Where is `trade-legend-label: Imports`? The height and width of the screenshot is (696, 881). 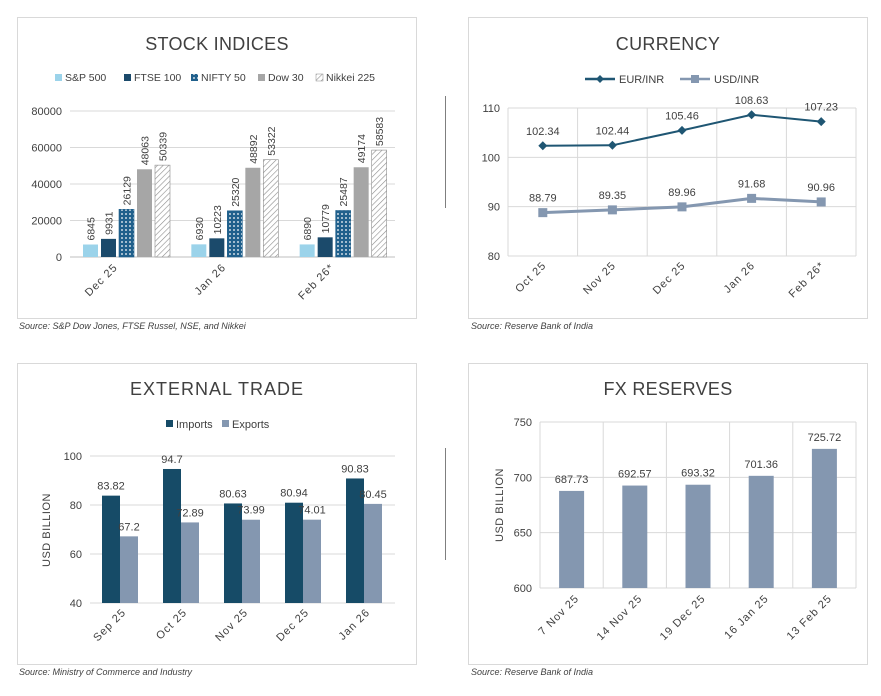
trade-legend-label: Imports is located at coordinates (194, 425).